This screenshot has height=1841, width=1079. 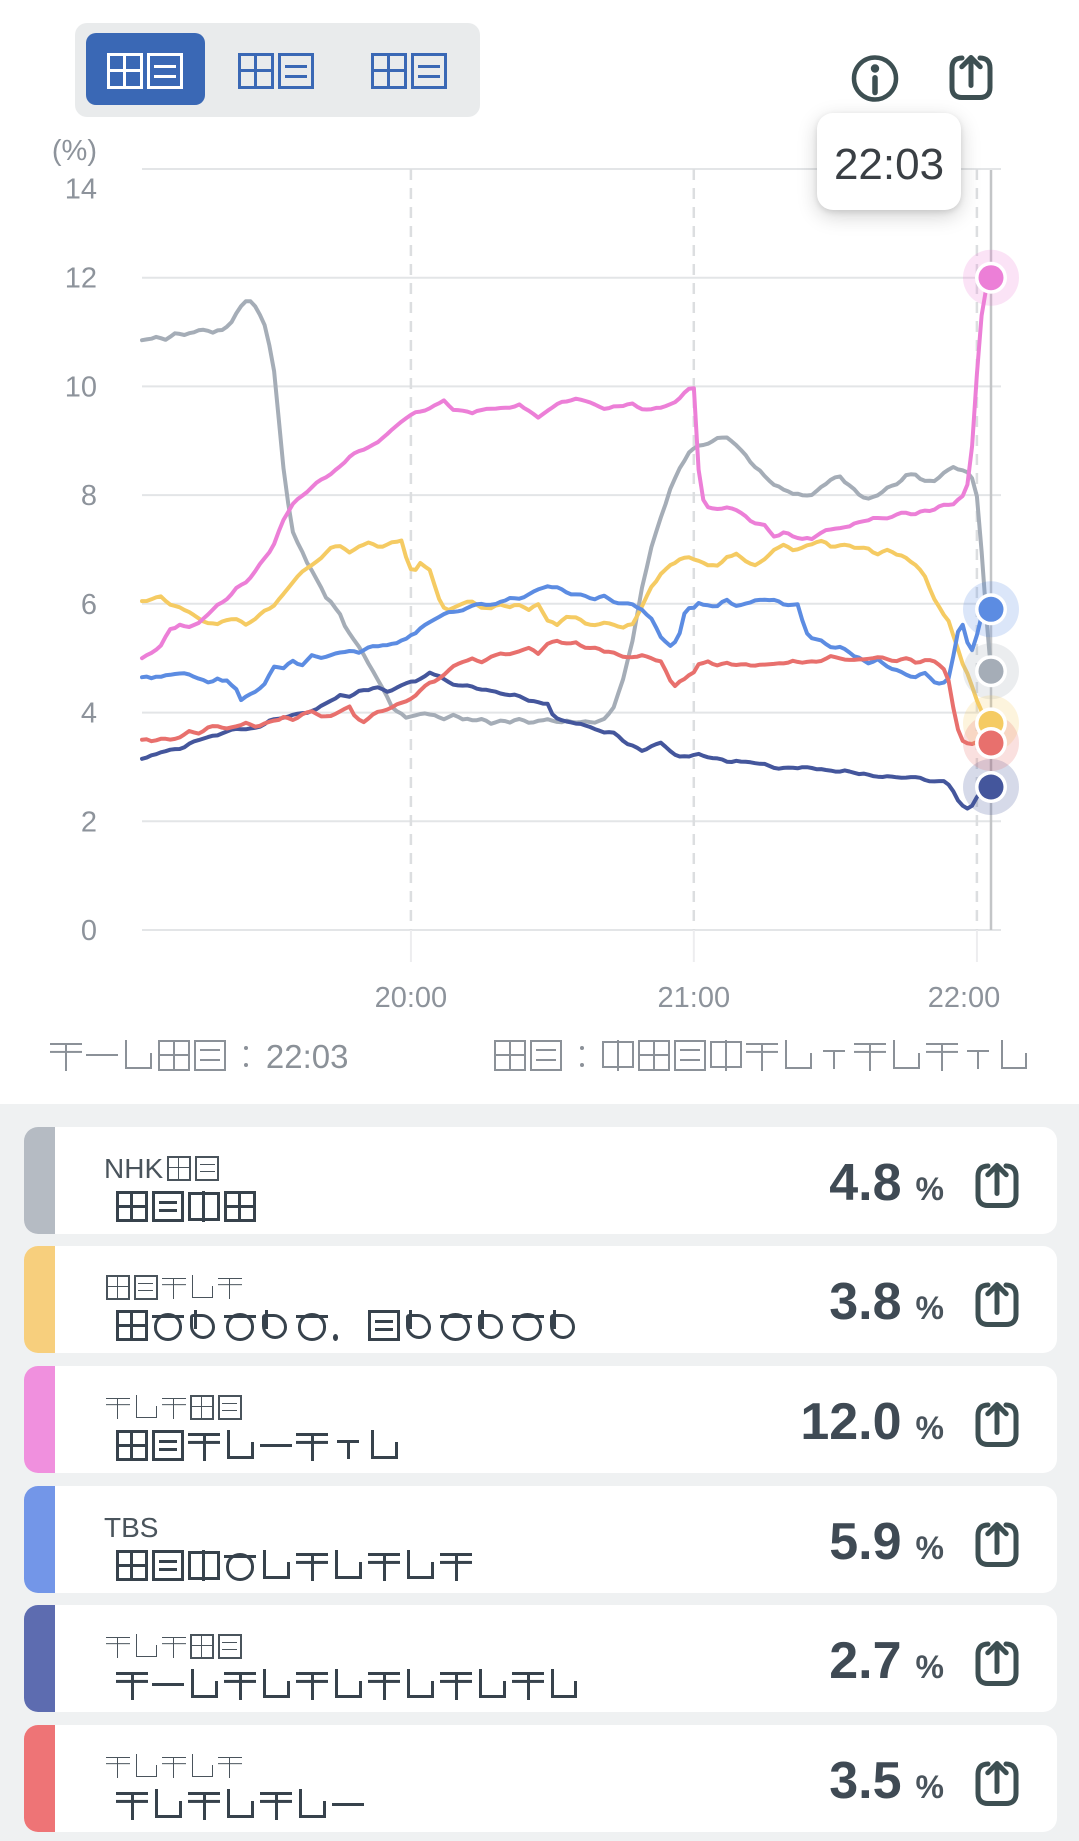 I want to click on svg-text: 6, so click(x=89, y=605).